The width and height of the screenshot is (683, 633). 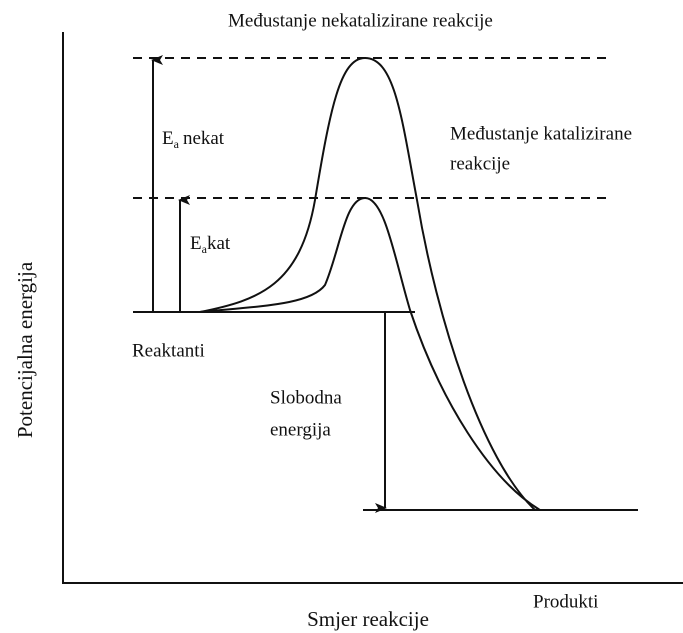 I want to click on x-axis-label: Smjer reakcije, so click(x=368, y=619).